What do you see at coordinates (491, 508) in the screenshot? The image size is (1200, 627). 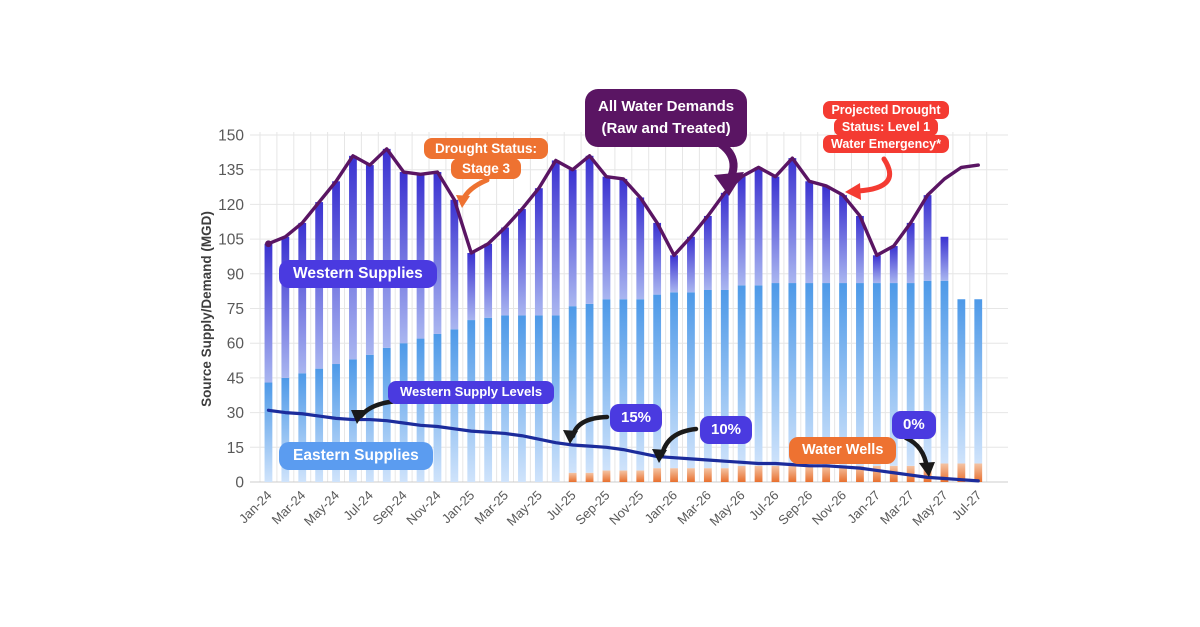 I see `svg-text: Mar-25` at bounding box center [491, 508].